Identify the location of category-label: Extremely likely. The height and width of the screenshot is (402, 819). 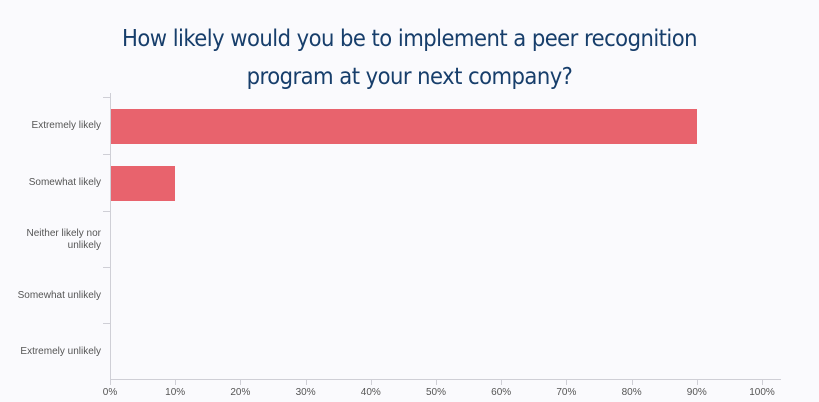
(66, 125).